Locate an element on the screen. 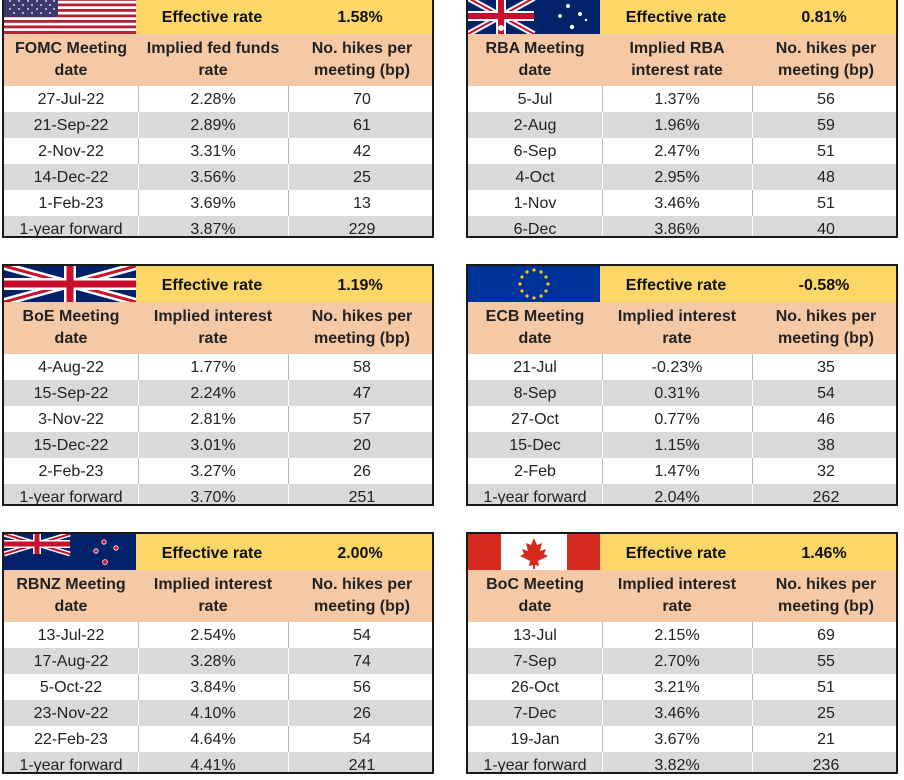  meeting-date-cell: 4-Aug-22 is located at coordinates (71, 367).